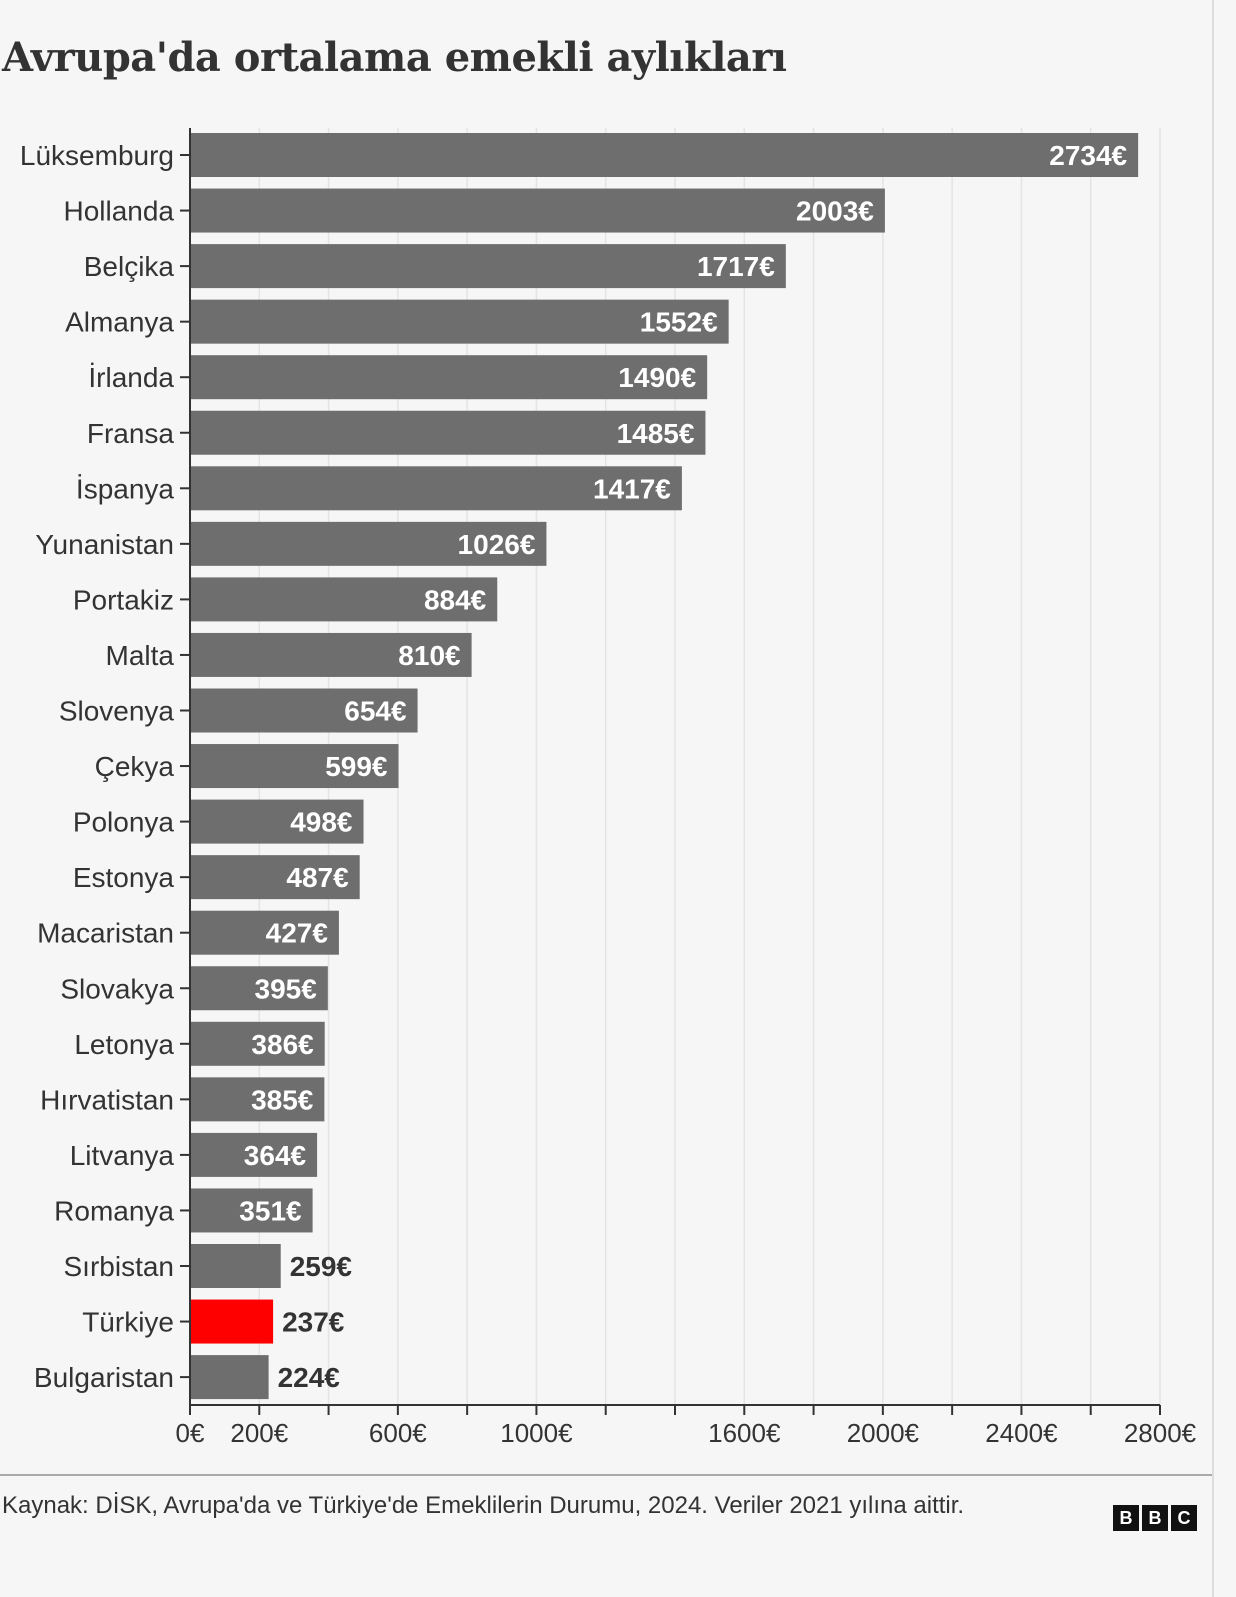 This screenshot has height=1597, width=1236. I want to click on value-label: 427€, so click(297, 933).